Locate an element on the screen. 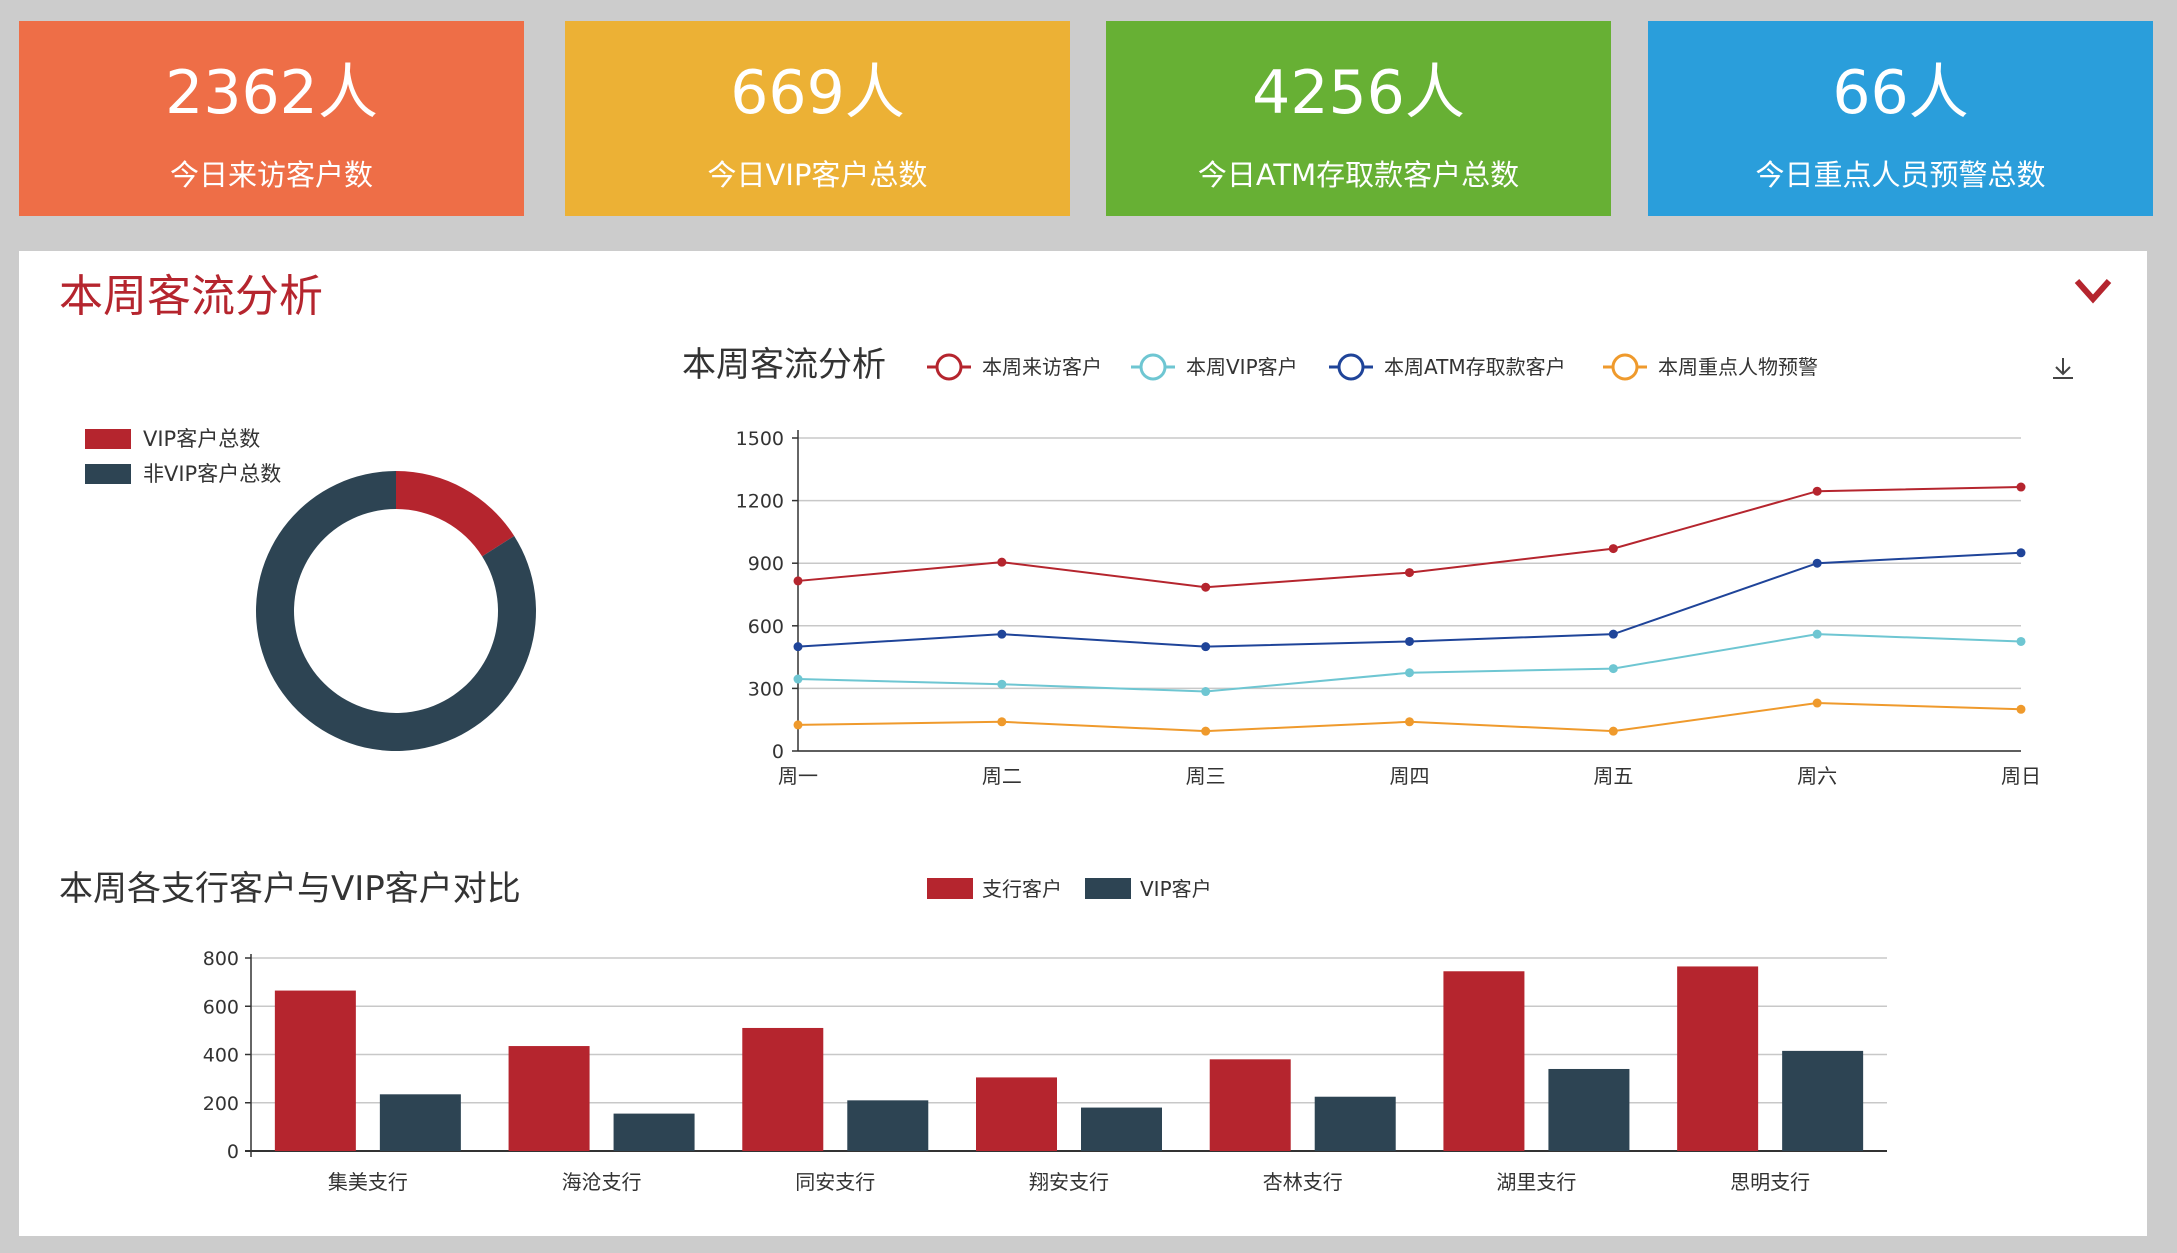 This screenshot has width=2177, height=1253. kpi-card-visitors: 2362人 今日来访客户数 is located at coordinates (271, 118).